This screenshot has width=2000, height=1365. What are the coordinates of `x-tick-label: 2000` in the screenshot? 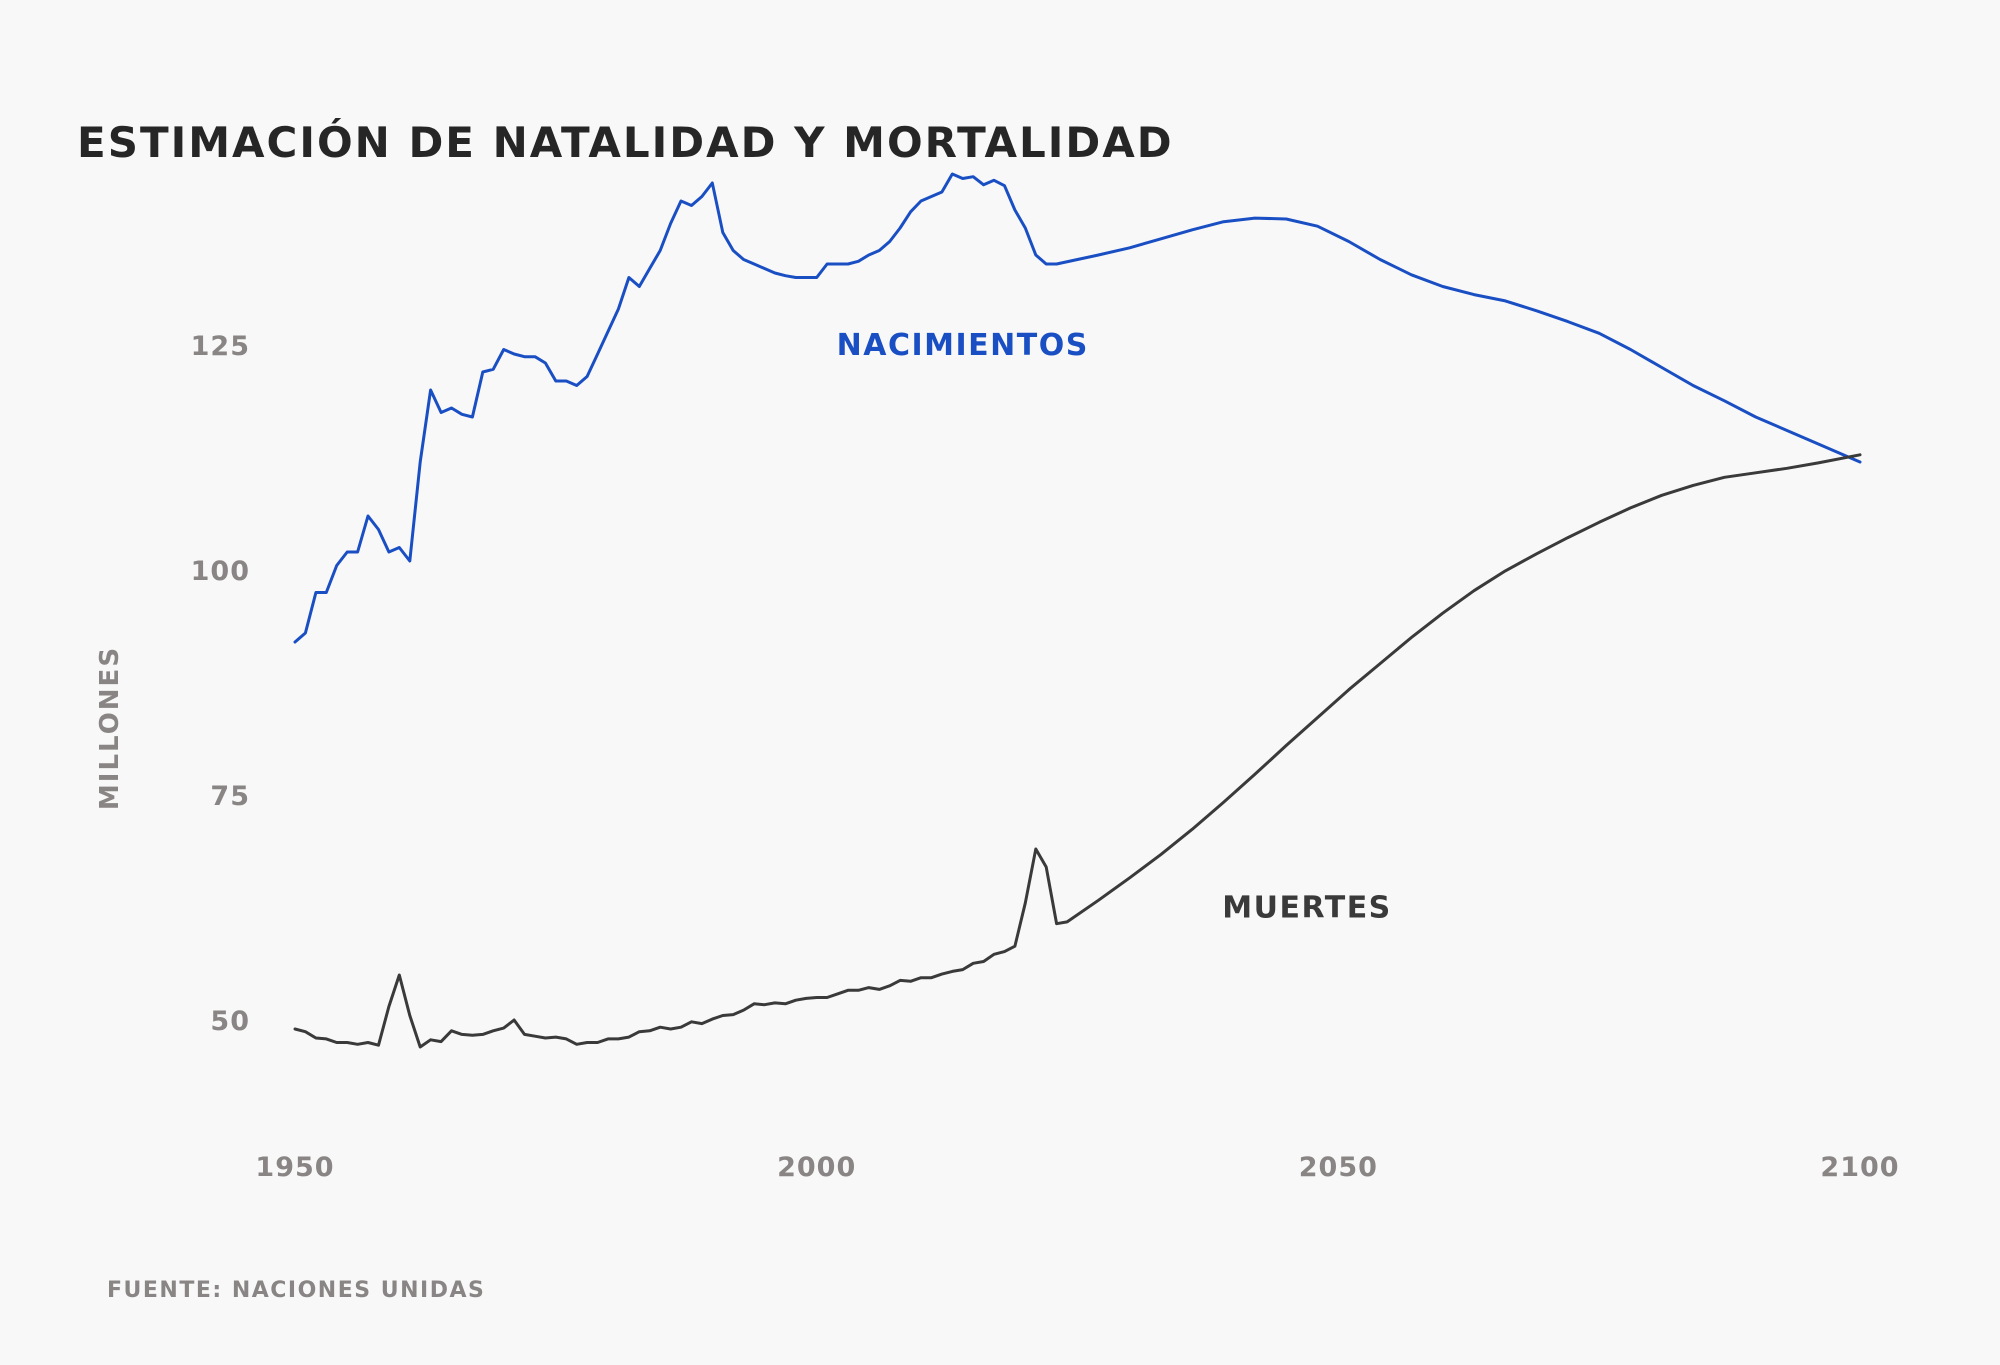 It's located at (816, 1167).